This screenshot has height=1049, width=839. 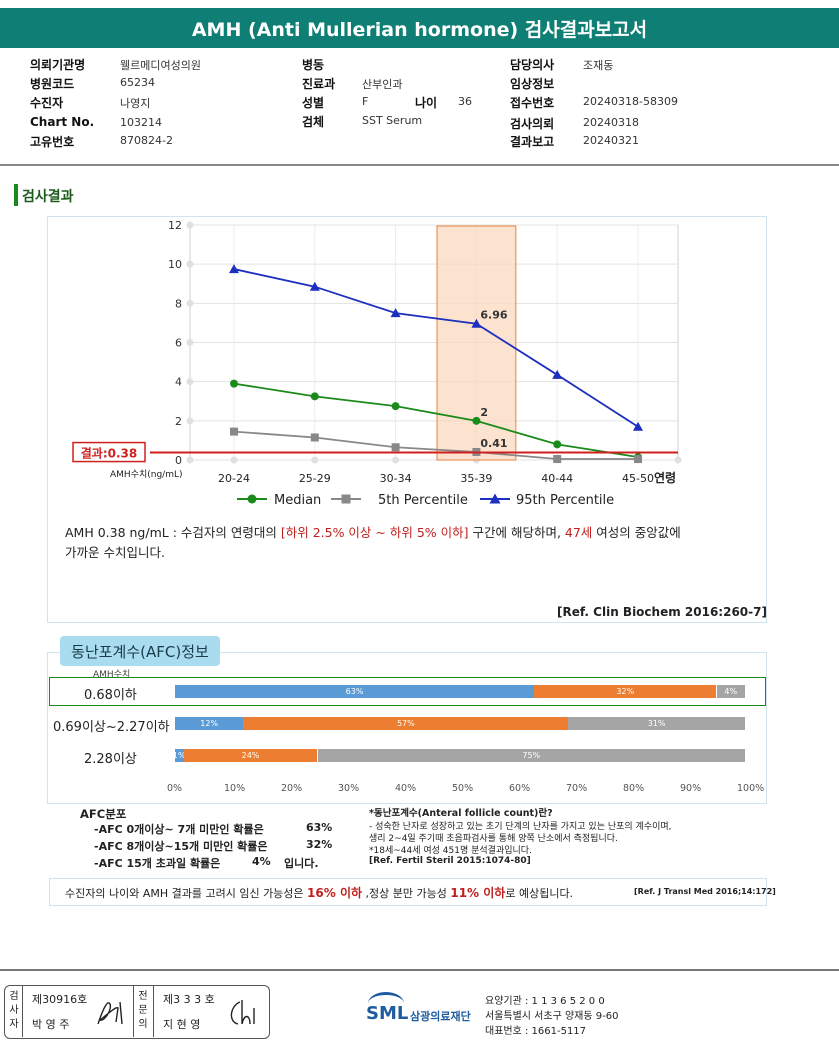 What do you see at coordinates (478, 893) in the screenshot?
I see `conclusion-delivery-pct: 11% 이하` at bounding box center [478, 893].